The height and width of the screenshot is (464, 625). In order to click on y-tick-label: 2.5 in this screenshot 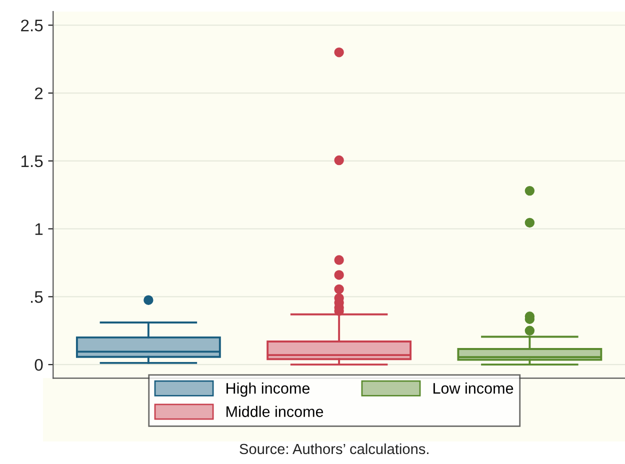, I will do `click(32, 26)`.